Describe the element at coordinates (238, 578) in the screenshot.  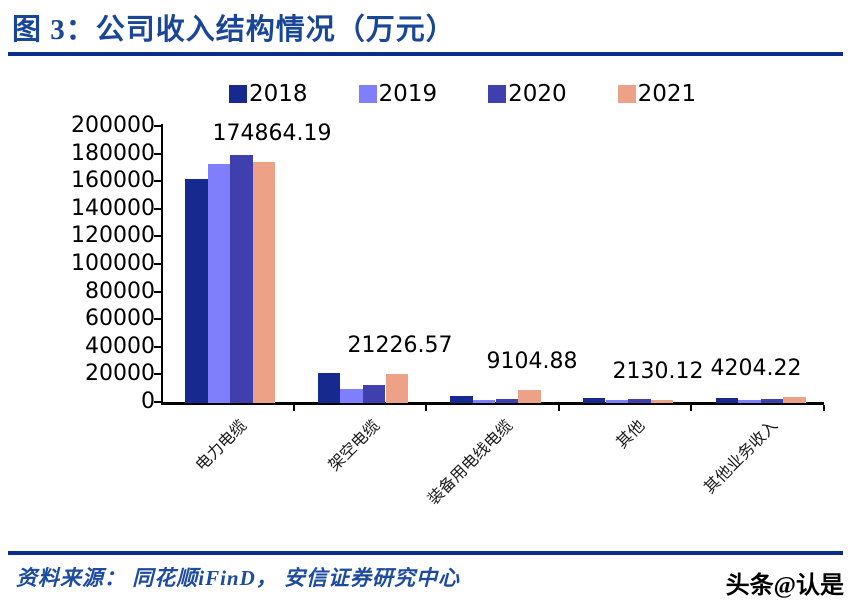
I see `source-note: 资料来源： 同花顺iFinD， 安信证券研究中心` at that location.